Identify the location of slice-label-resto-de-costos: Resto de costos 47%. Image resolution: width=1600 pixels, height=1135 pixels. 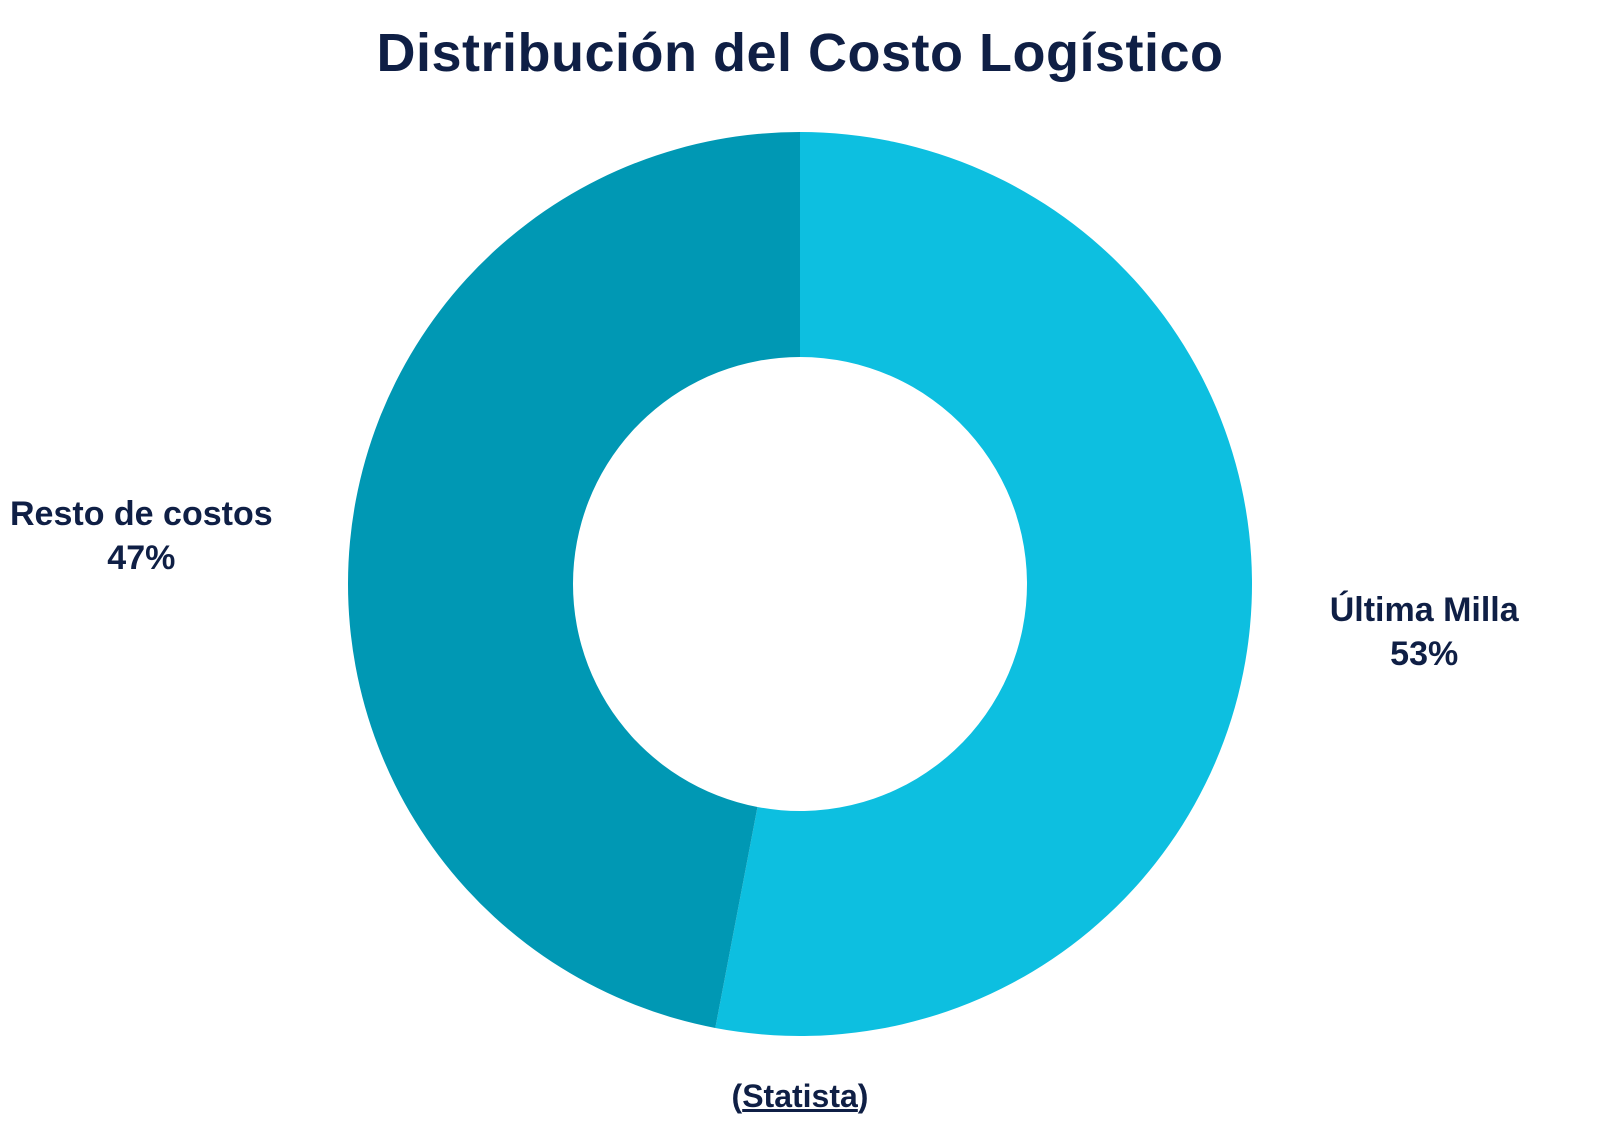
(141, 536).